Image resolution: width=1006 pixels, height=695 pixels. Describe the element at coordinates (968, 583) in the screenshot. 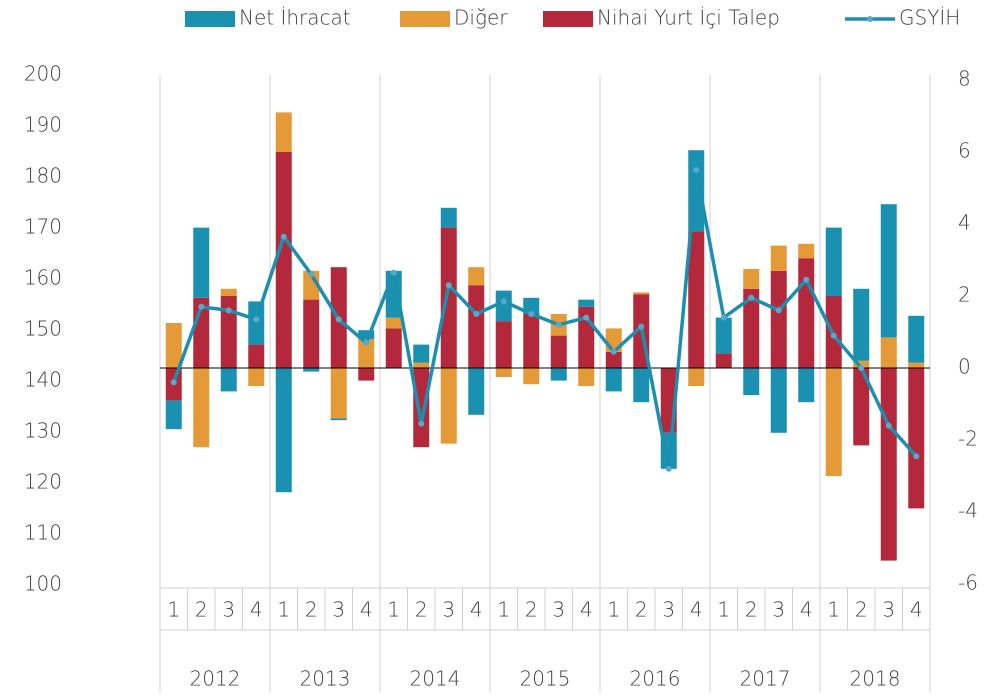

I see `y2-tick-label: -6` at that location.